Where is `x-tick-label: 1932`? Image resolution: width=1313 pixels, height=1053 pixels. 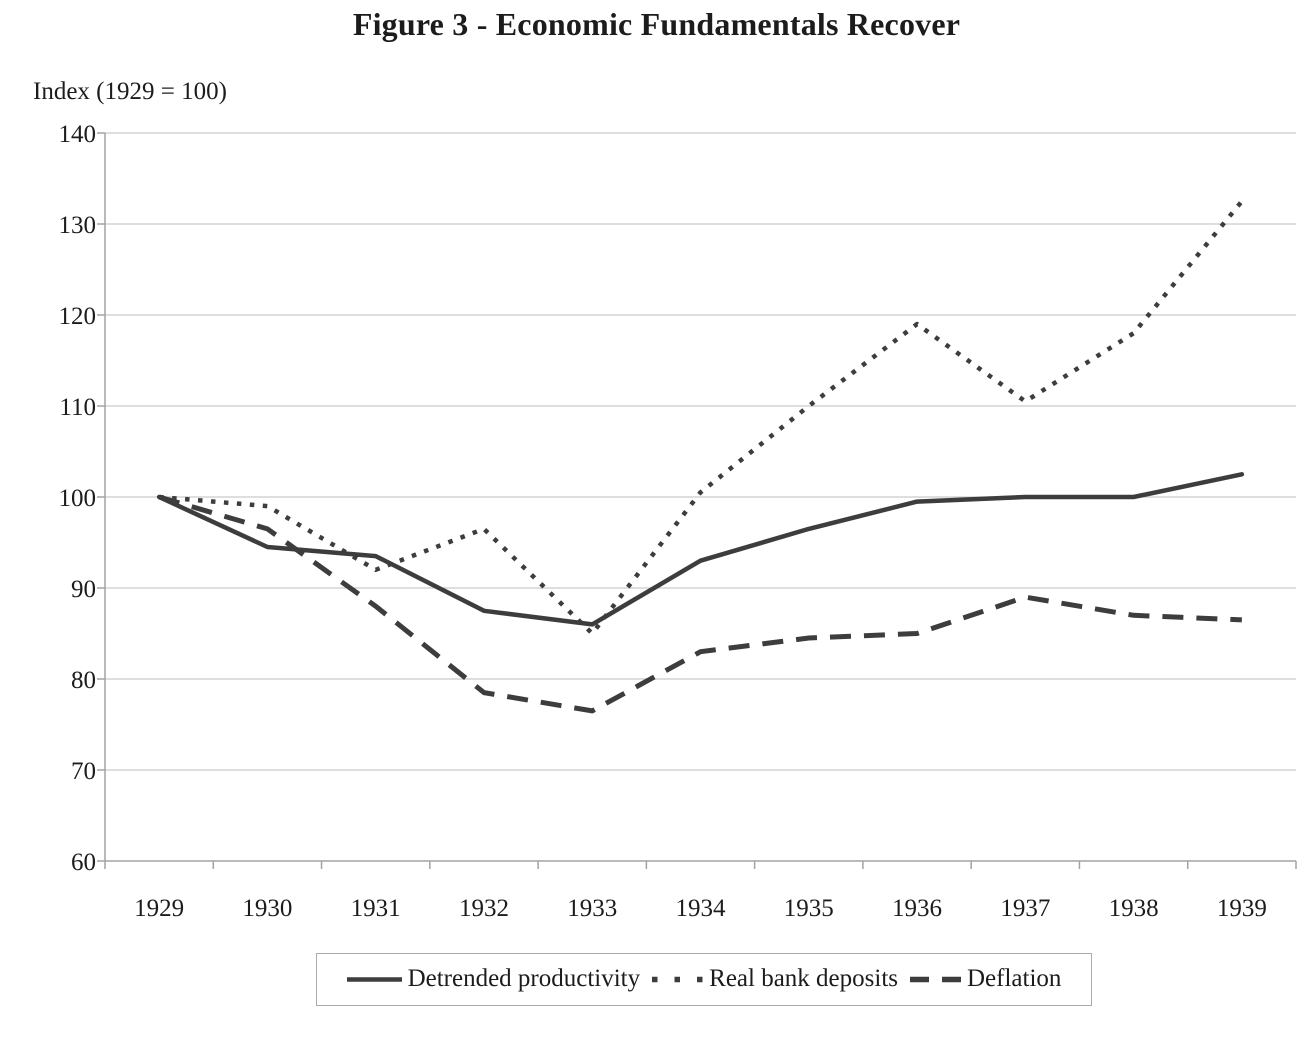
x-tick-label: 1932 is located at coordinates (484, 908).